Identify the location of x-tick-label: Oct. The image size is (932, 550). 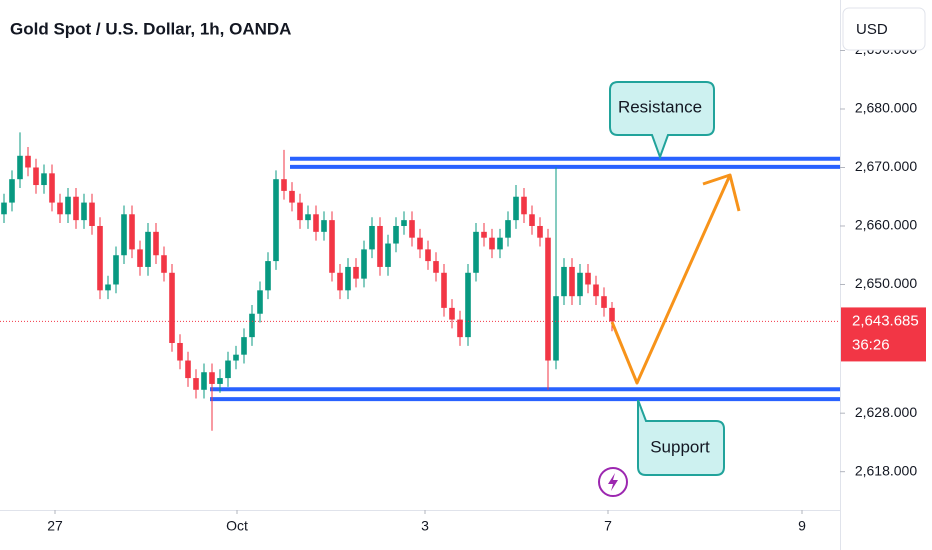
(237, 526).